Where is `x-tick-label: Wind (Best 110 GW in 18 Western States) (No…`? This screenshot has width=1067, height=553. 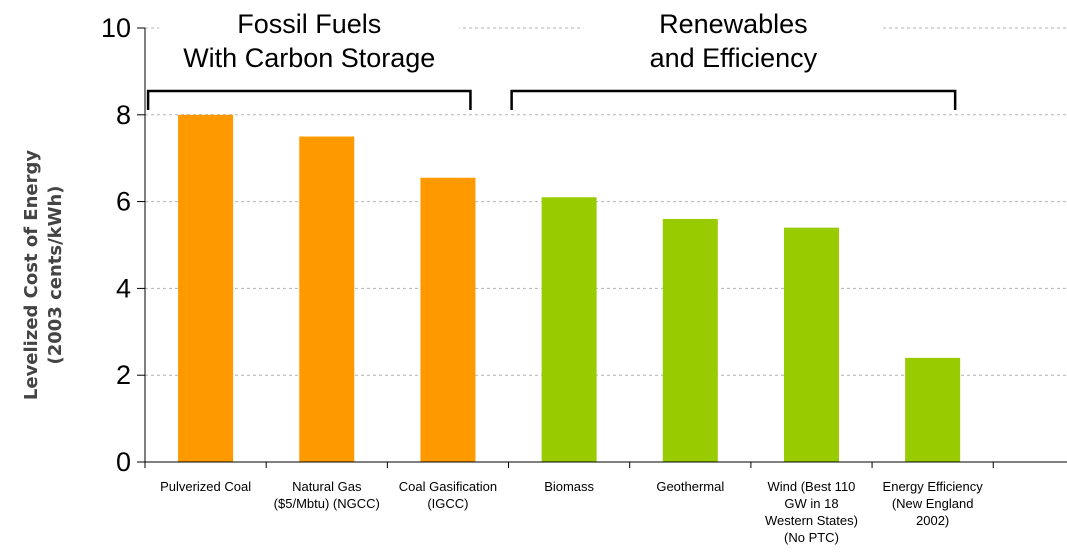
x-tick-label: Wind (Best 110 GW in 18 Western States) (No… is located at coordinates (811, 512).